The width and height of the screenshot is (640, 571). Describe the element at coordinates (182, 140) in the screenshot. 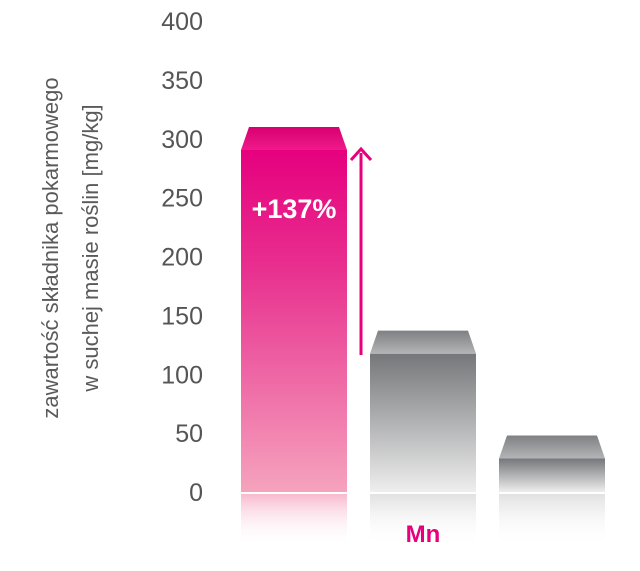

I see `y-tick-label: 300` at that location.